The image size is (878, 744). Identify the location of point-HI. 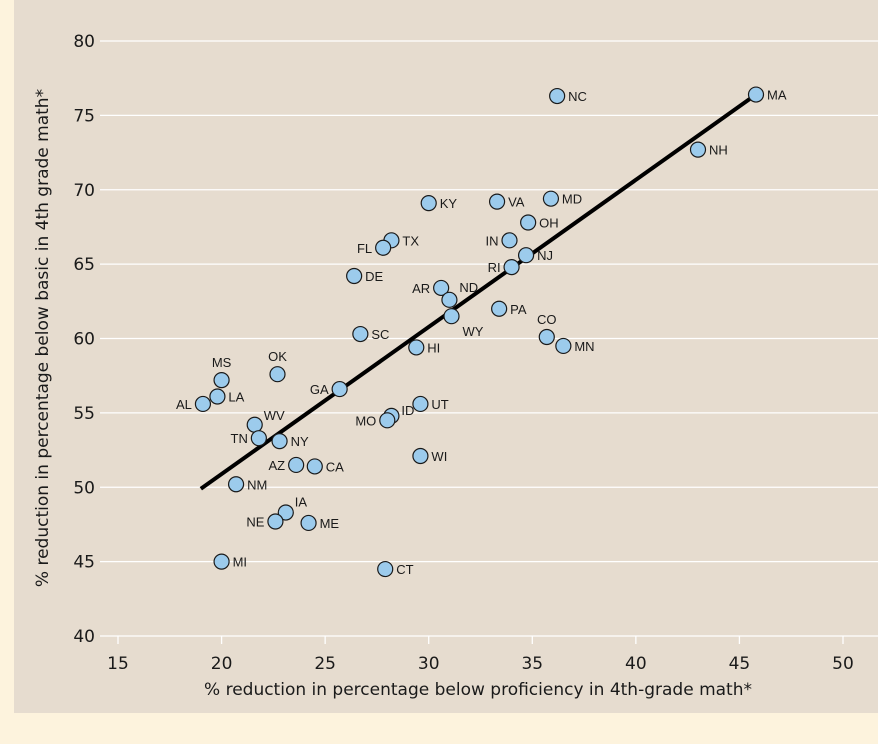
(416, 347).